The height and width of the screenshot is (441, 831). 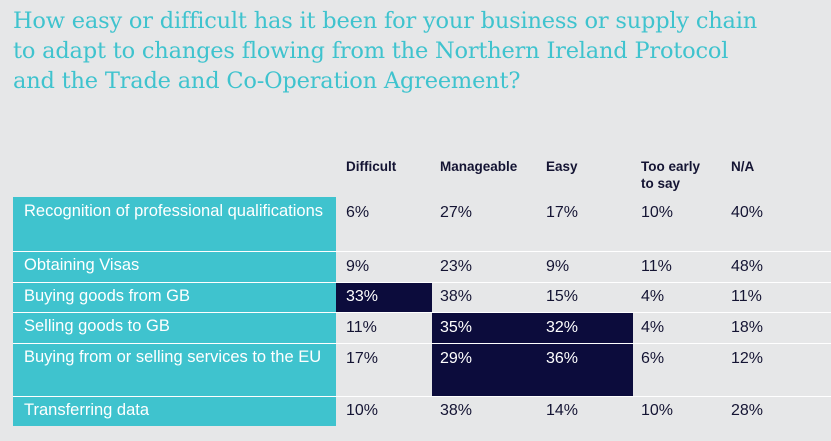 What do you see at coordinates (747, 266) in the screenshot?
I see `cell-na: 48%` at bounding box center [747, 266].